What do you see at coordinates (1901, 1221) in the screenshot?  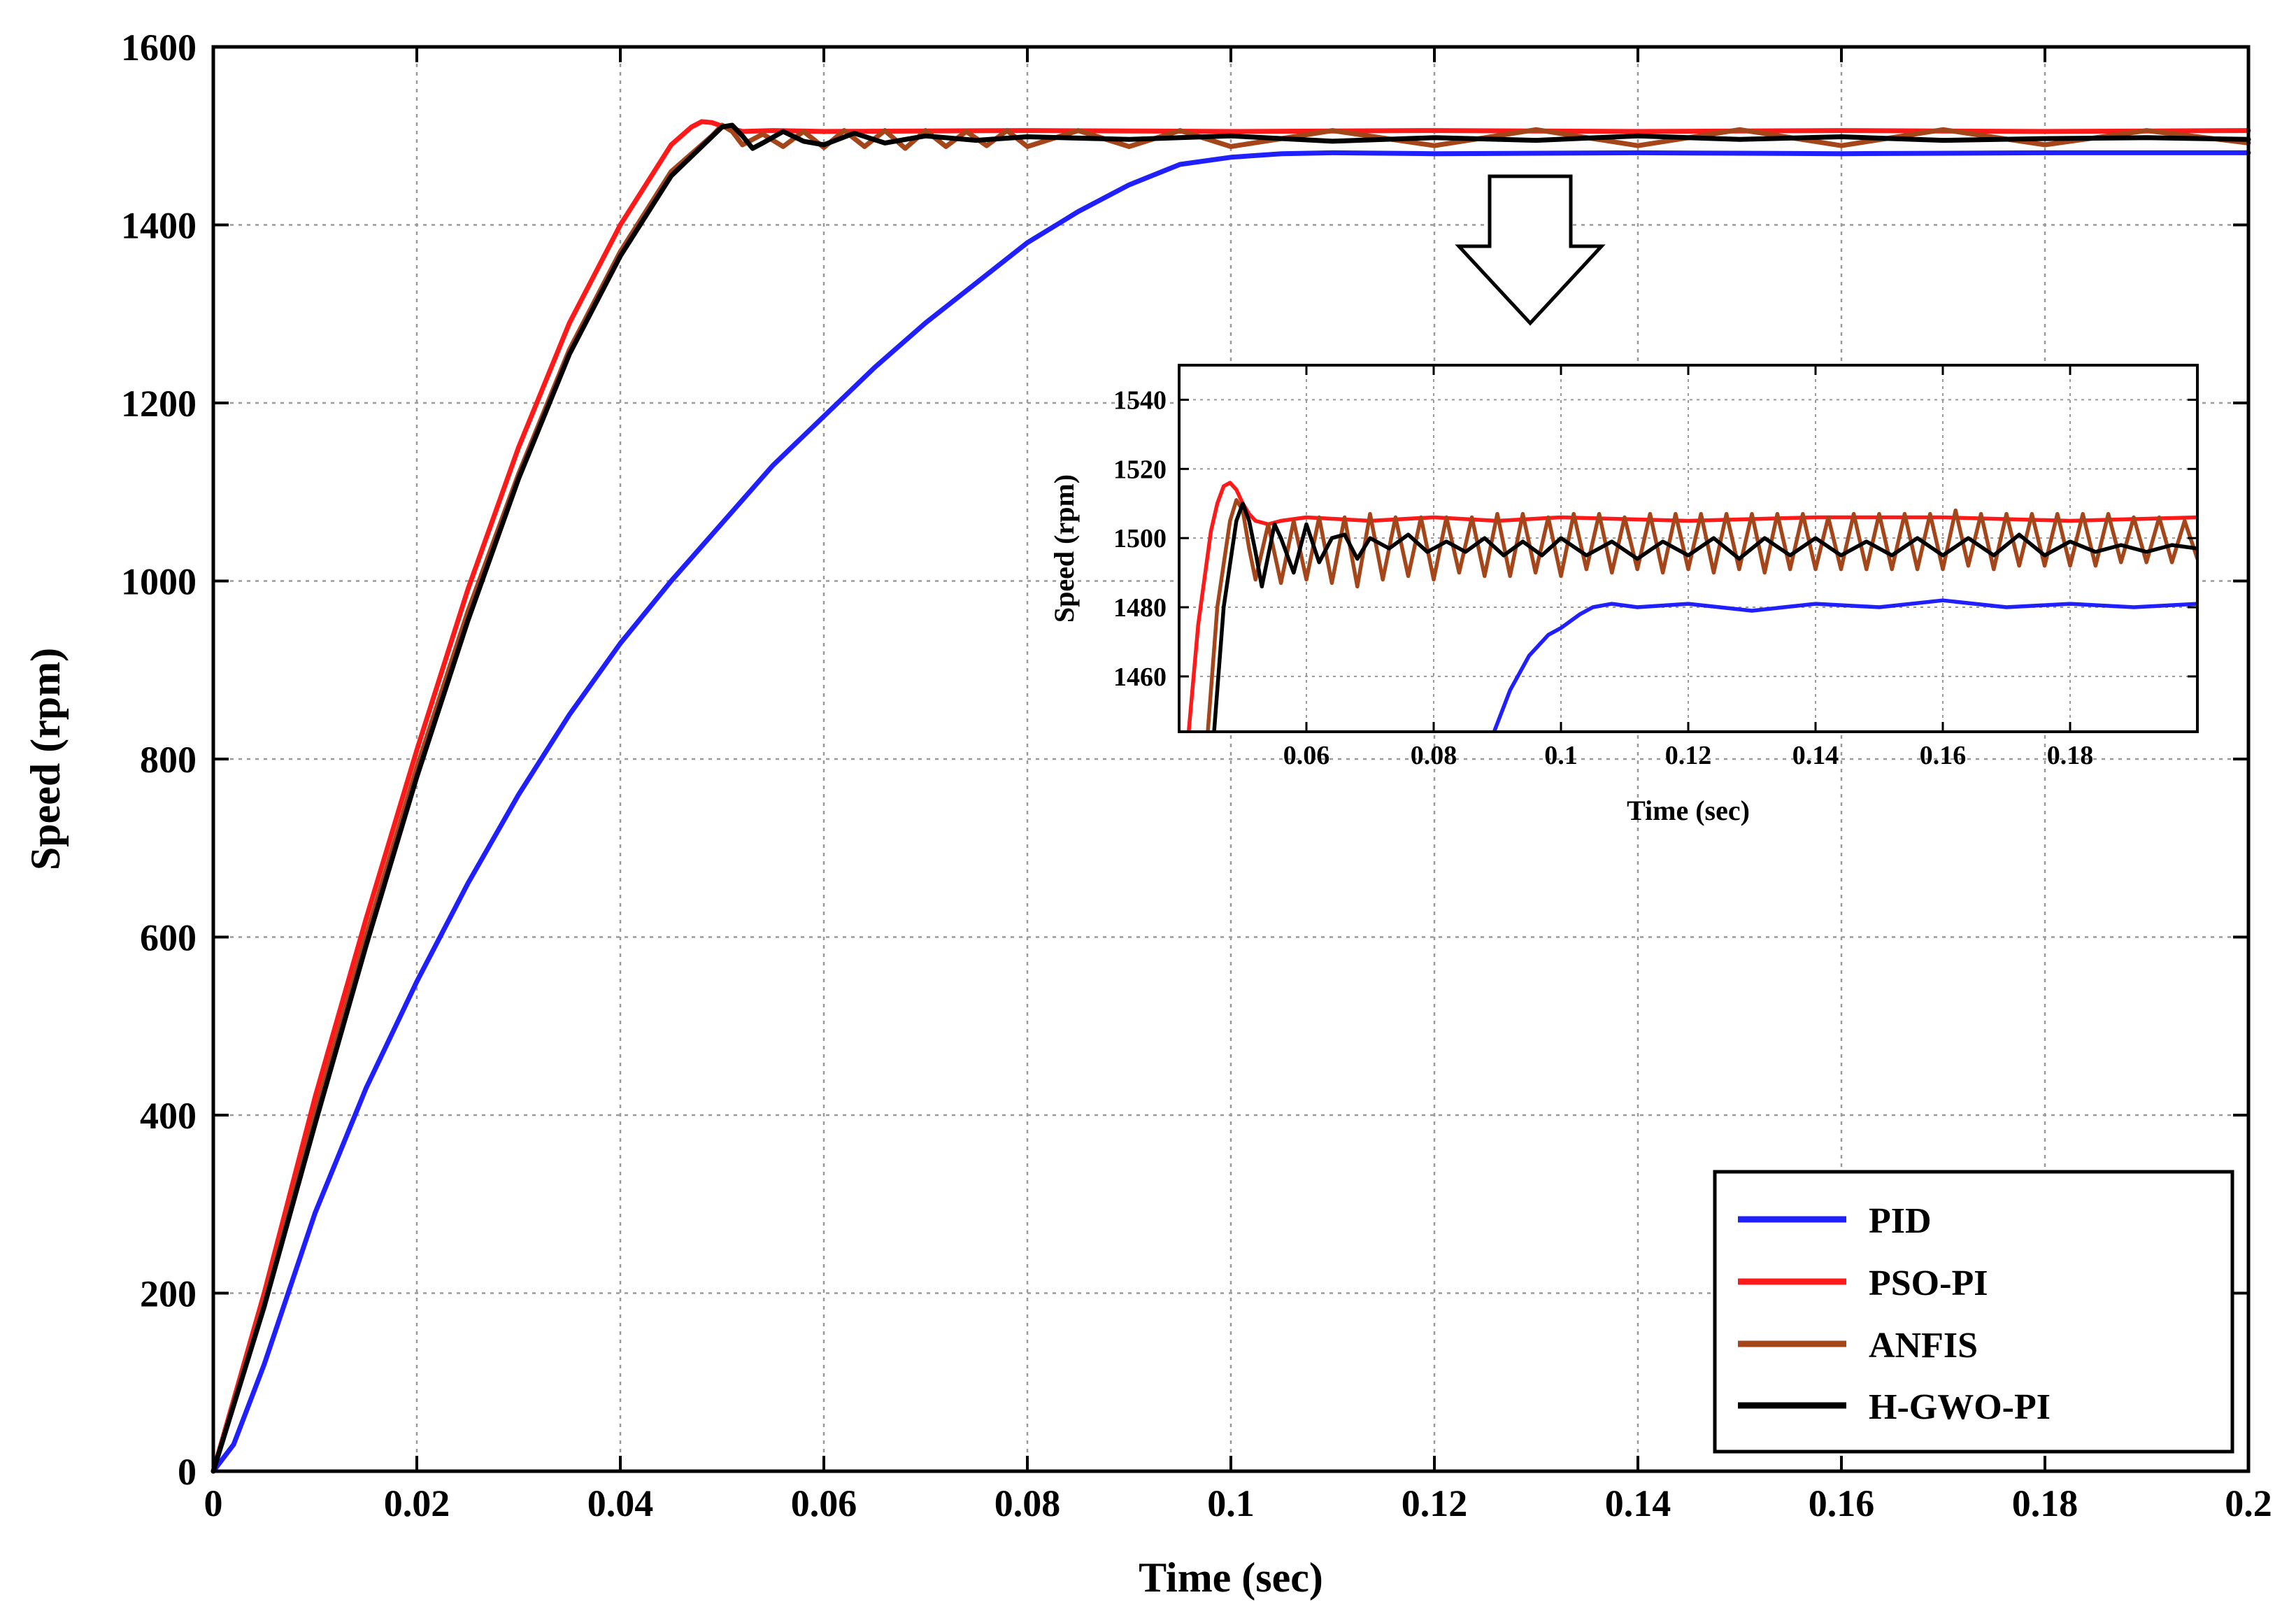 I see `legend-label: PID` at bounding box center [1901, 1221].